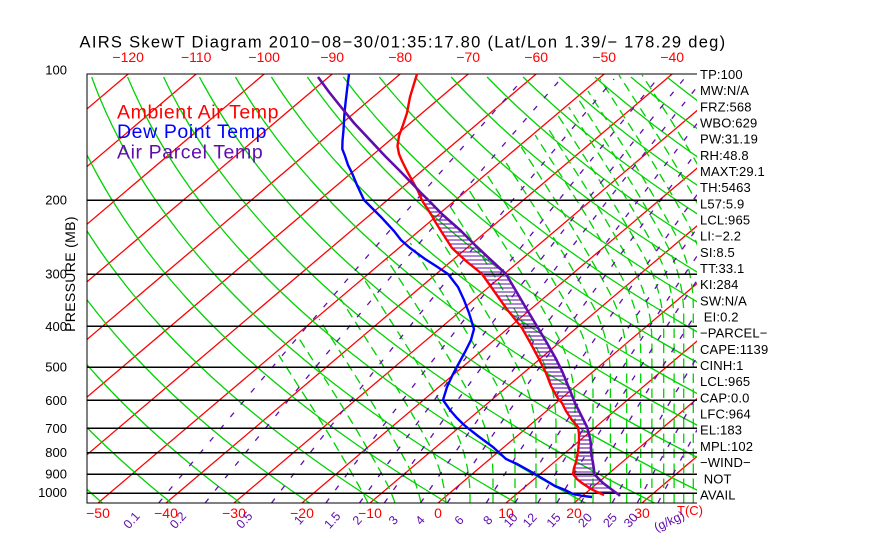 Image resolution: width=870 pixels, height=560 pixels. What do you see at coordinates (536, 57) in the screenshot?
I see `svg-text: −60` at bounding box center [536, 57].